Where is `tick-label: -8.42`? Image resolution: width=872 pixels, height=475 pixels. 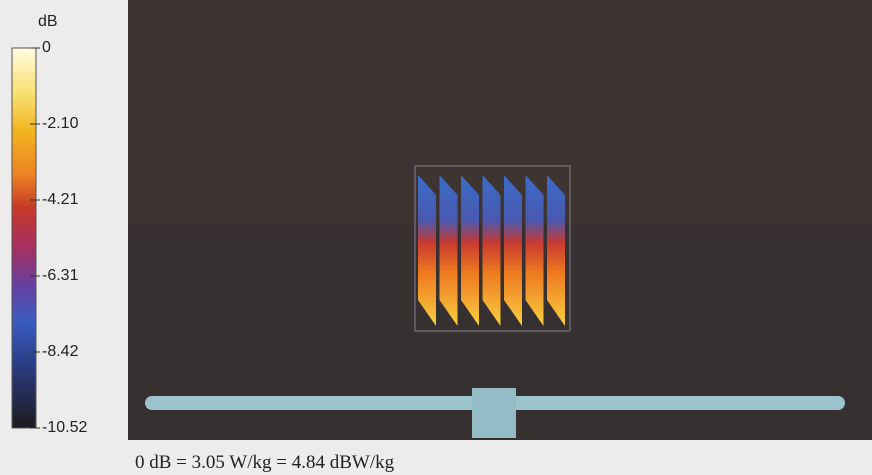 tick-label: -8.42 is located at coordinates (60, 351).